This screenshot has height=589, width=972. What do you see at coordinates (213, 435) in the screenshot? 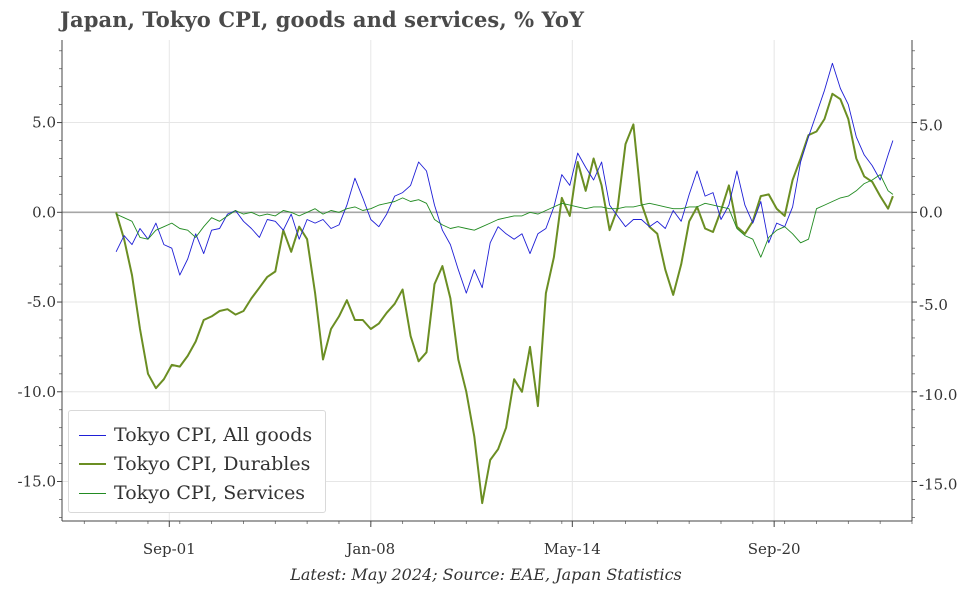
I see `legend-label: Tokyo CPI, All goods` at bounding box center [213, 435].